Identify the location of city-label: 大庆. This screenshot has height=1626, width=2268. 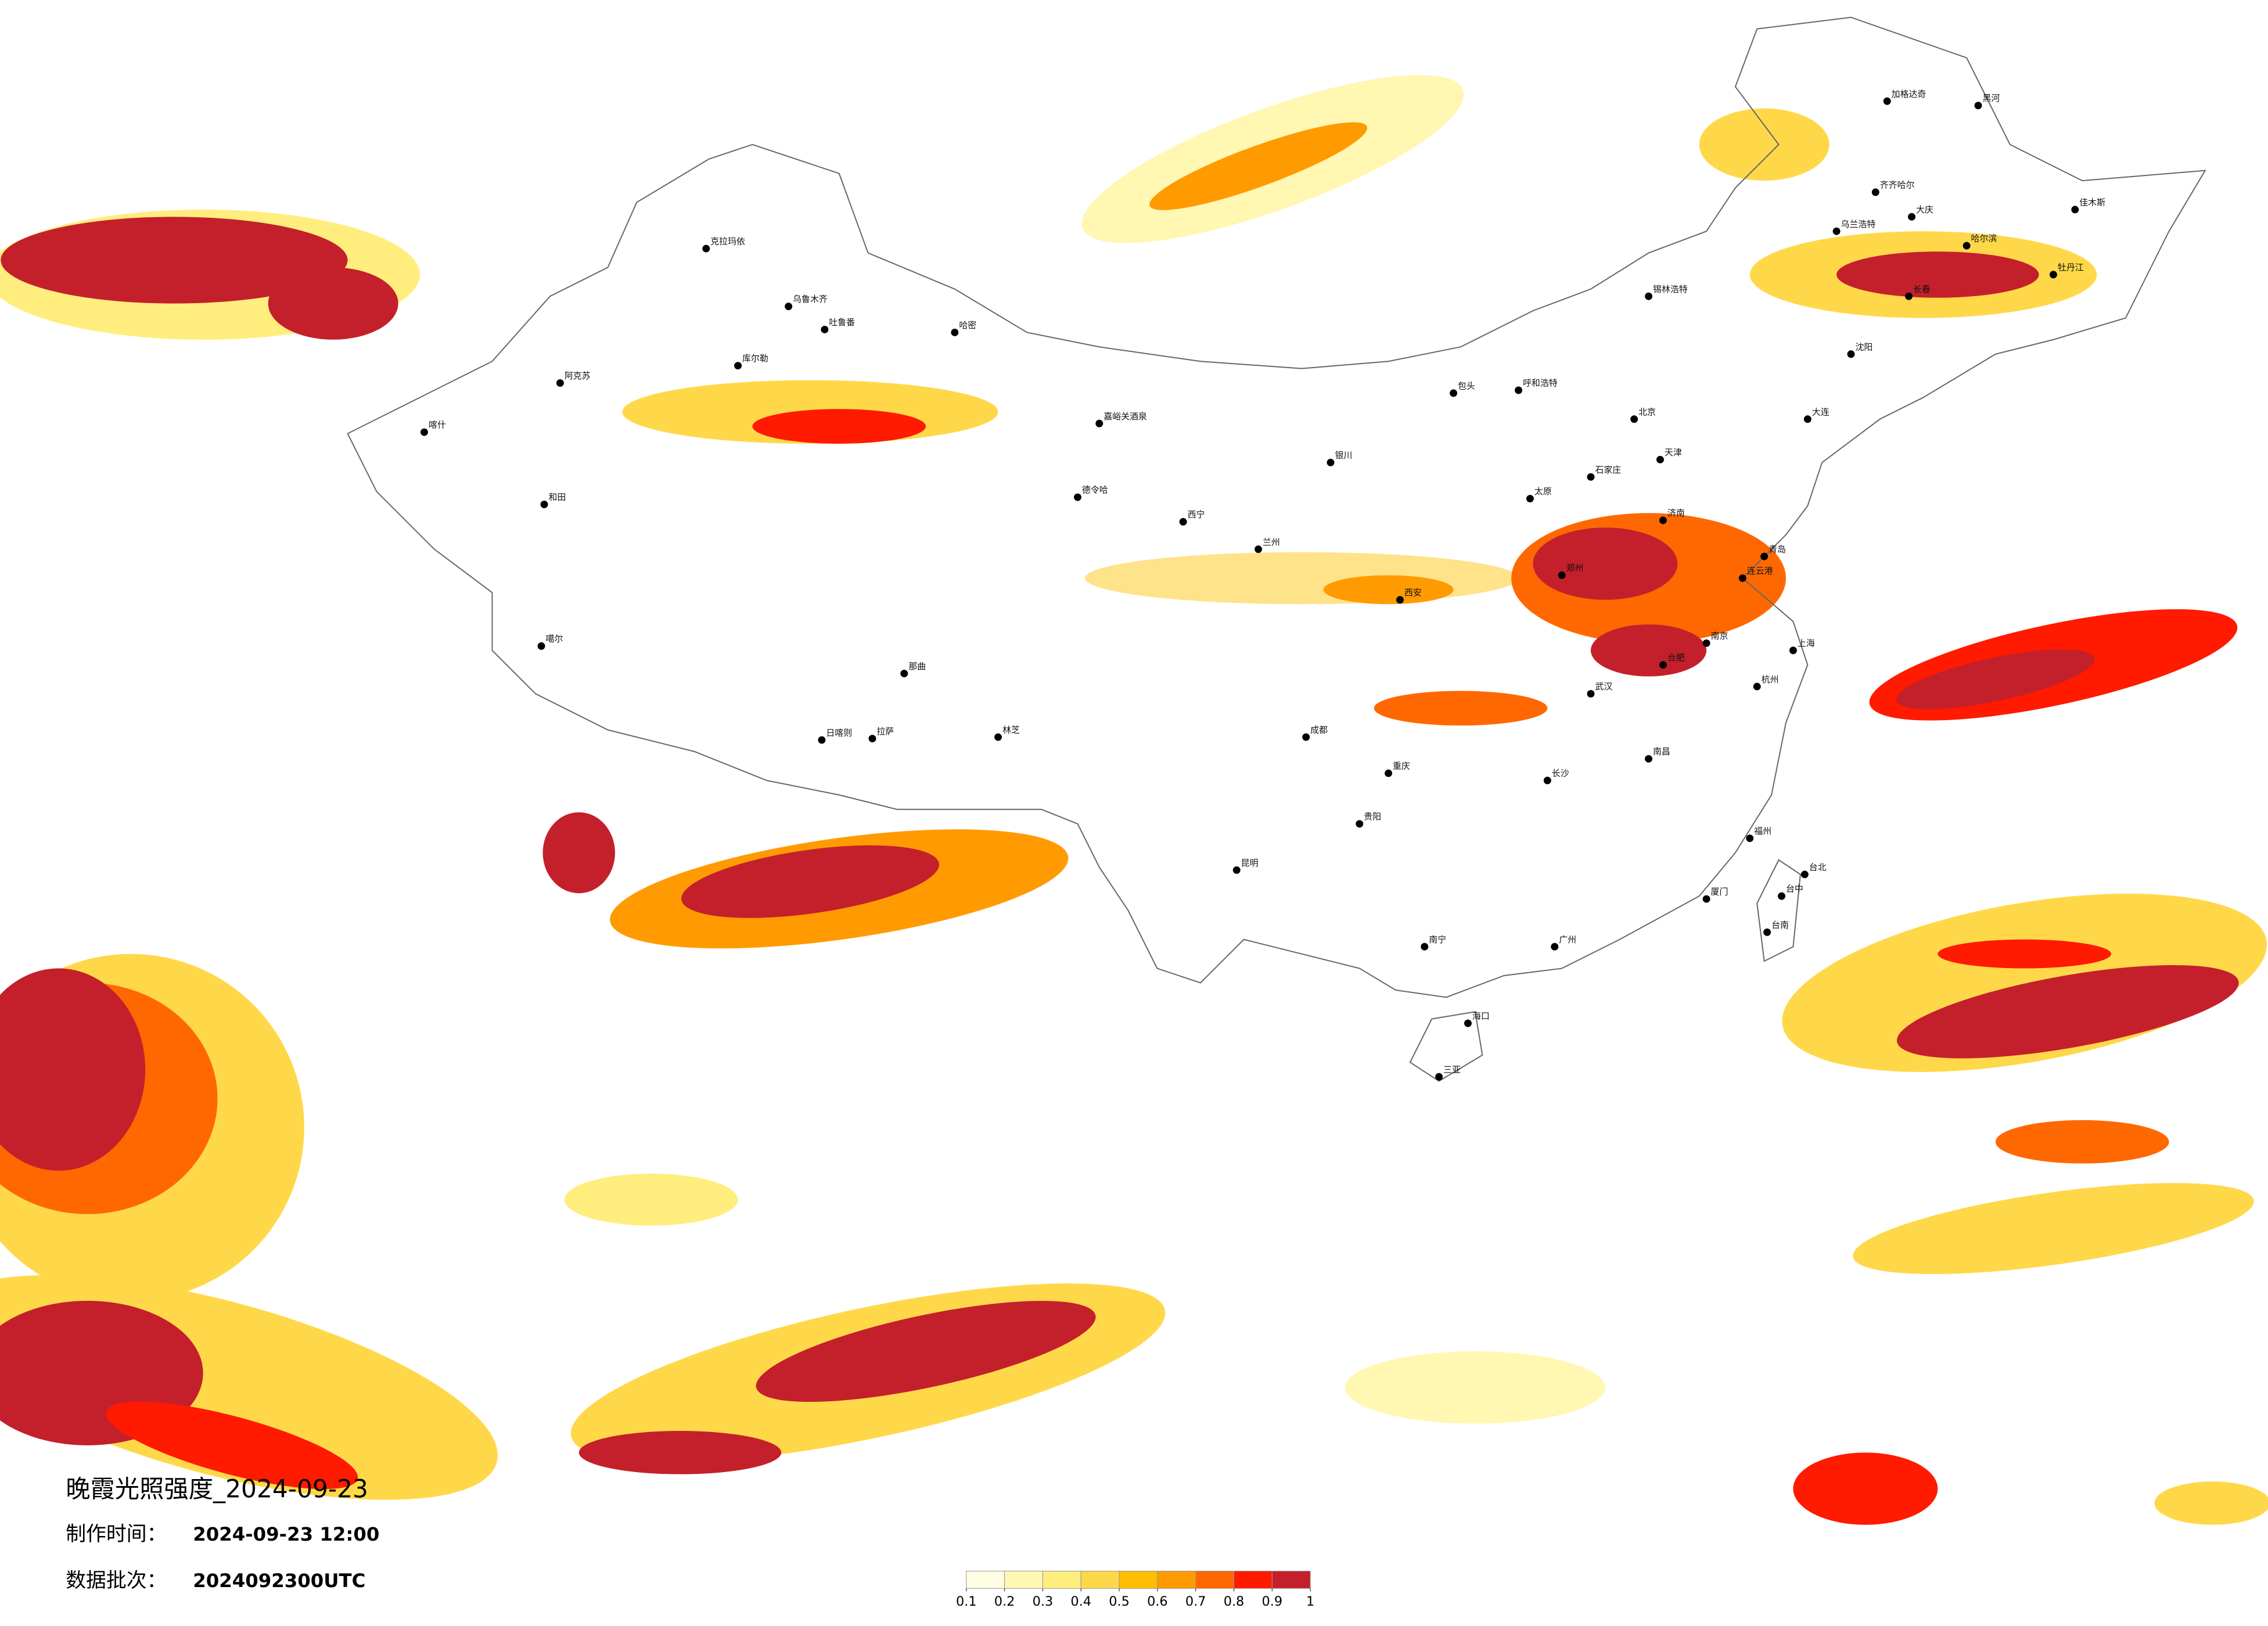
(1924, 209).